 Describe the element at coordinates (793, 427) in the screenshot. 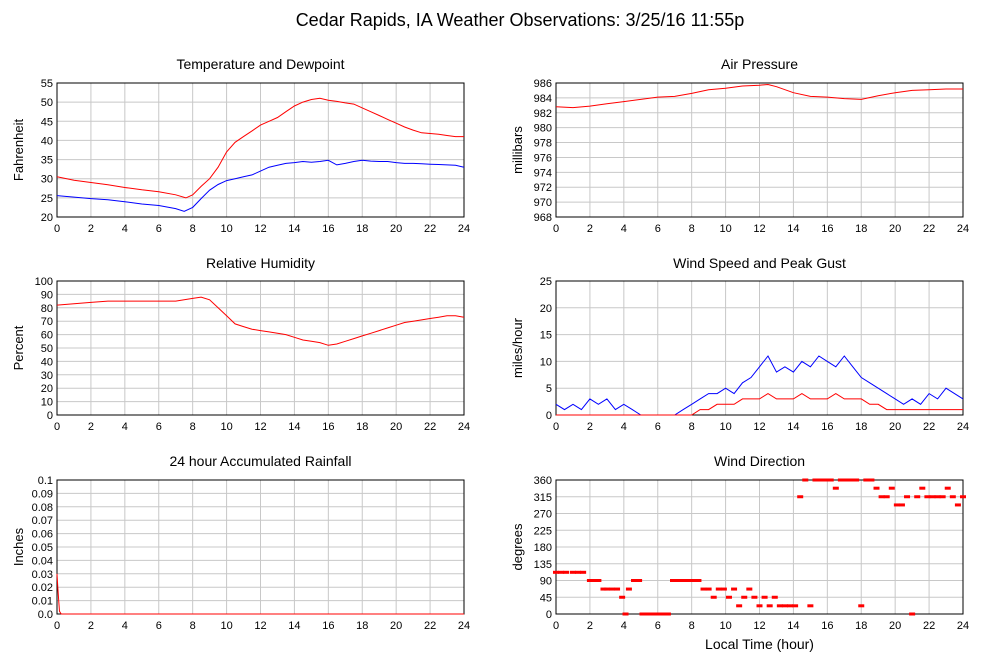

I see `wind-x-tick-label: 14` at that location.